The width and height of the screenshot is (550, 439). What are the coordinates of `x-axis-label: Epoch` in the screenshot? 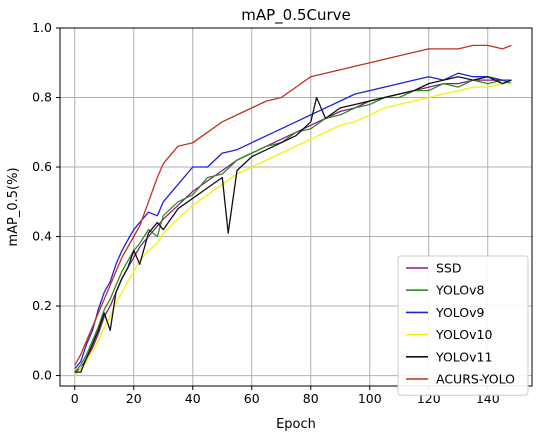 It's located at (296, 424).